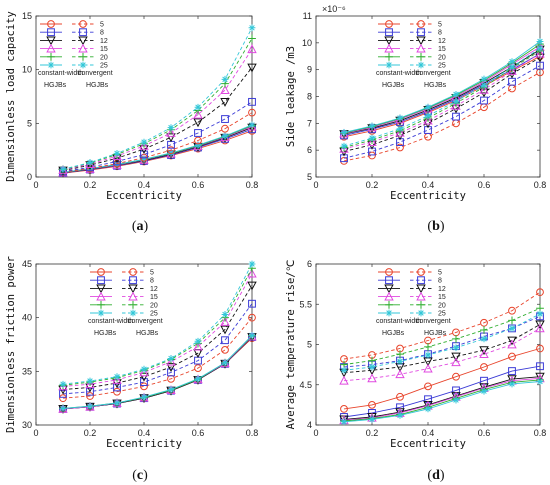 Image resolution: width=550 pixels, height=485 pixels. I want to click on y-tick-label: 4.5, so click(305, 385).